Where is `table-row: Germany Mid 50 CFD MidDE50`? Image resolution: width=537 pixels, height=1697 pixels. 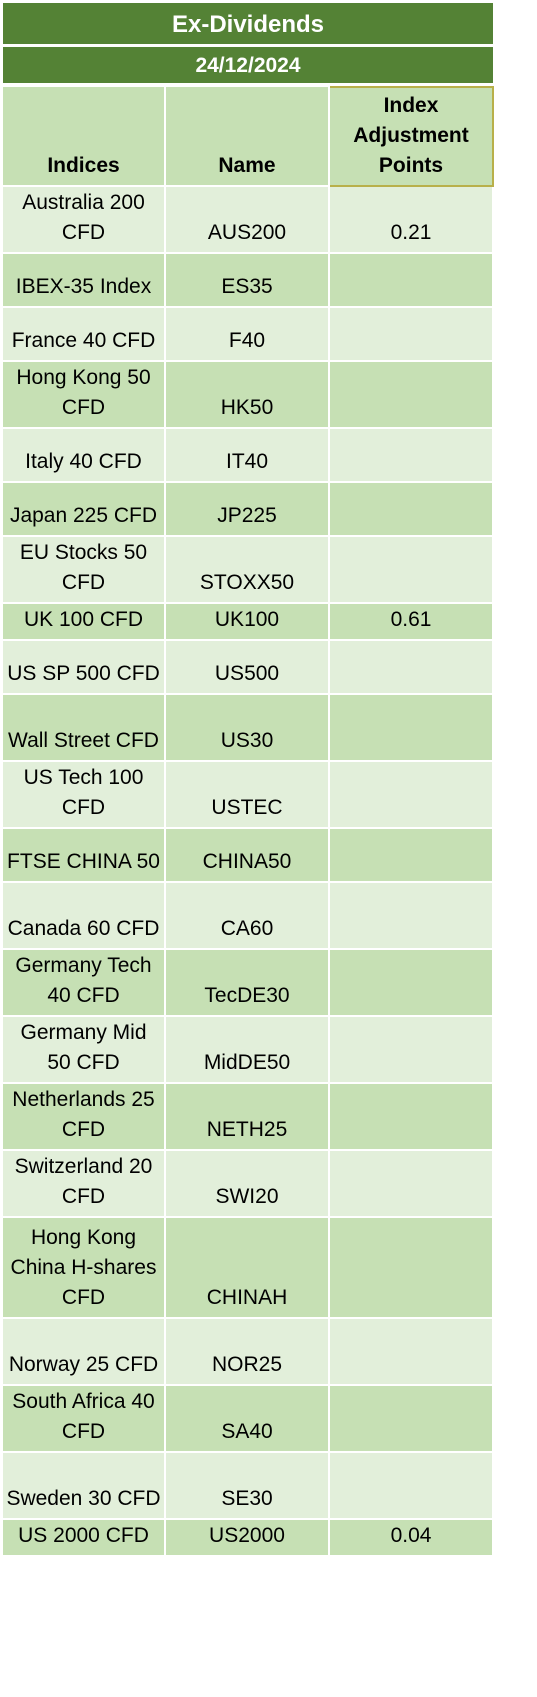
table-row: Germany Mid 50 CFD MidDE50 is located at coordinates (248, 1050).